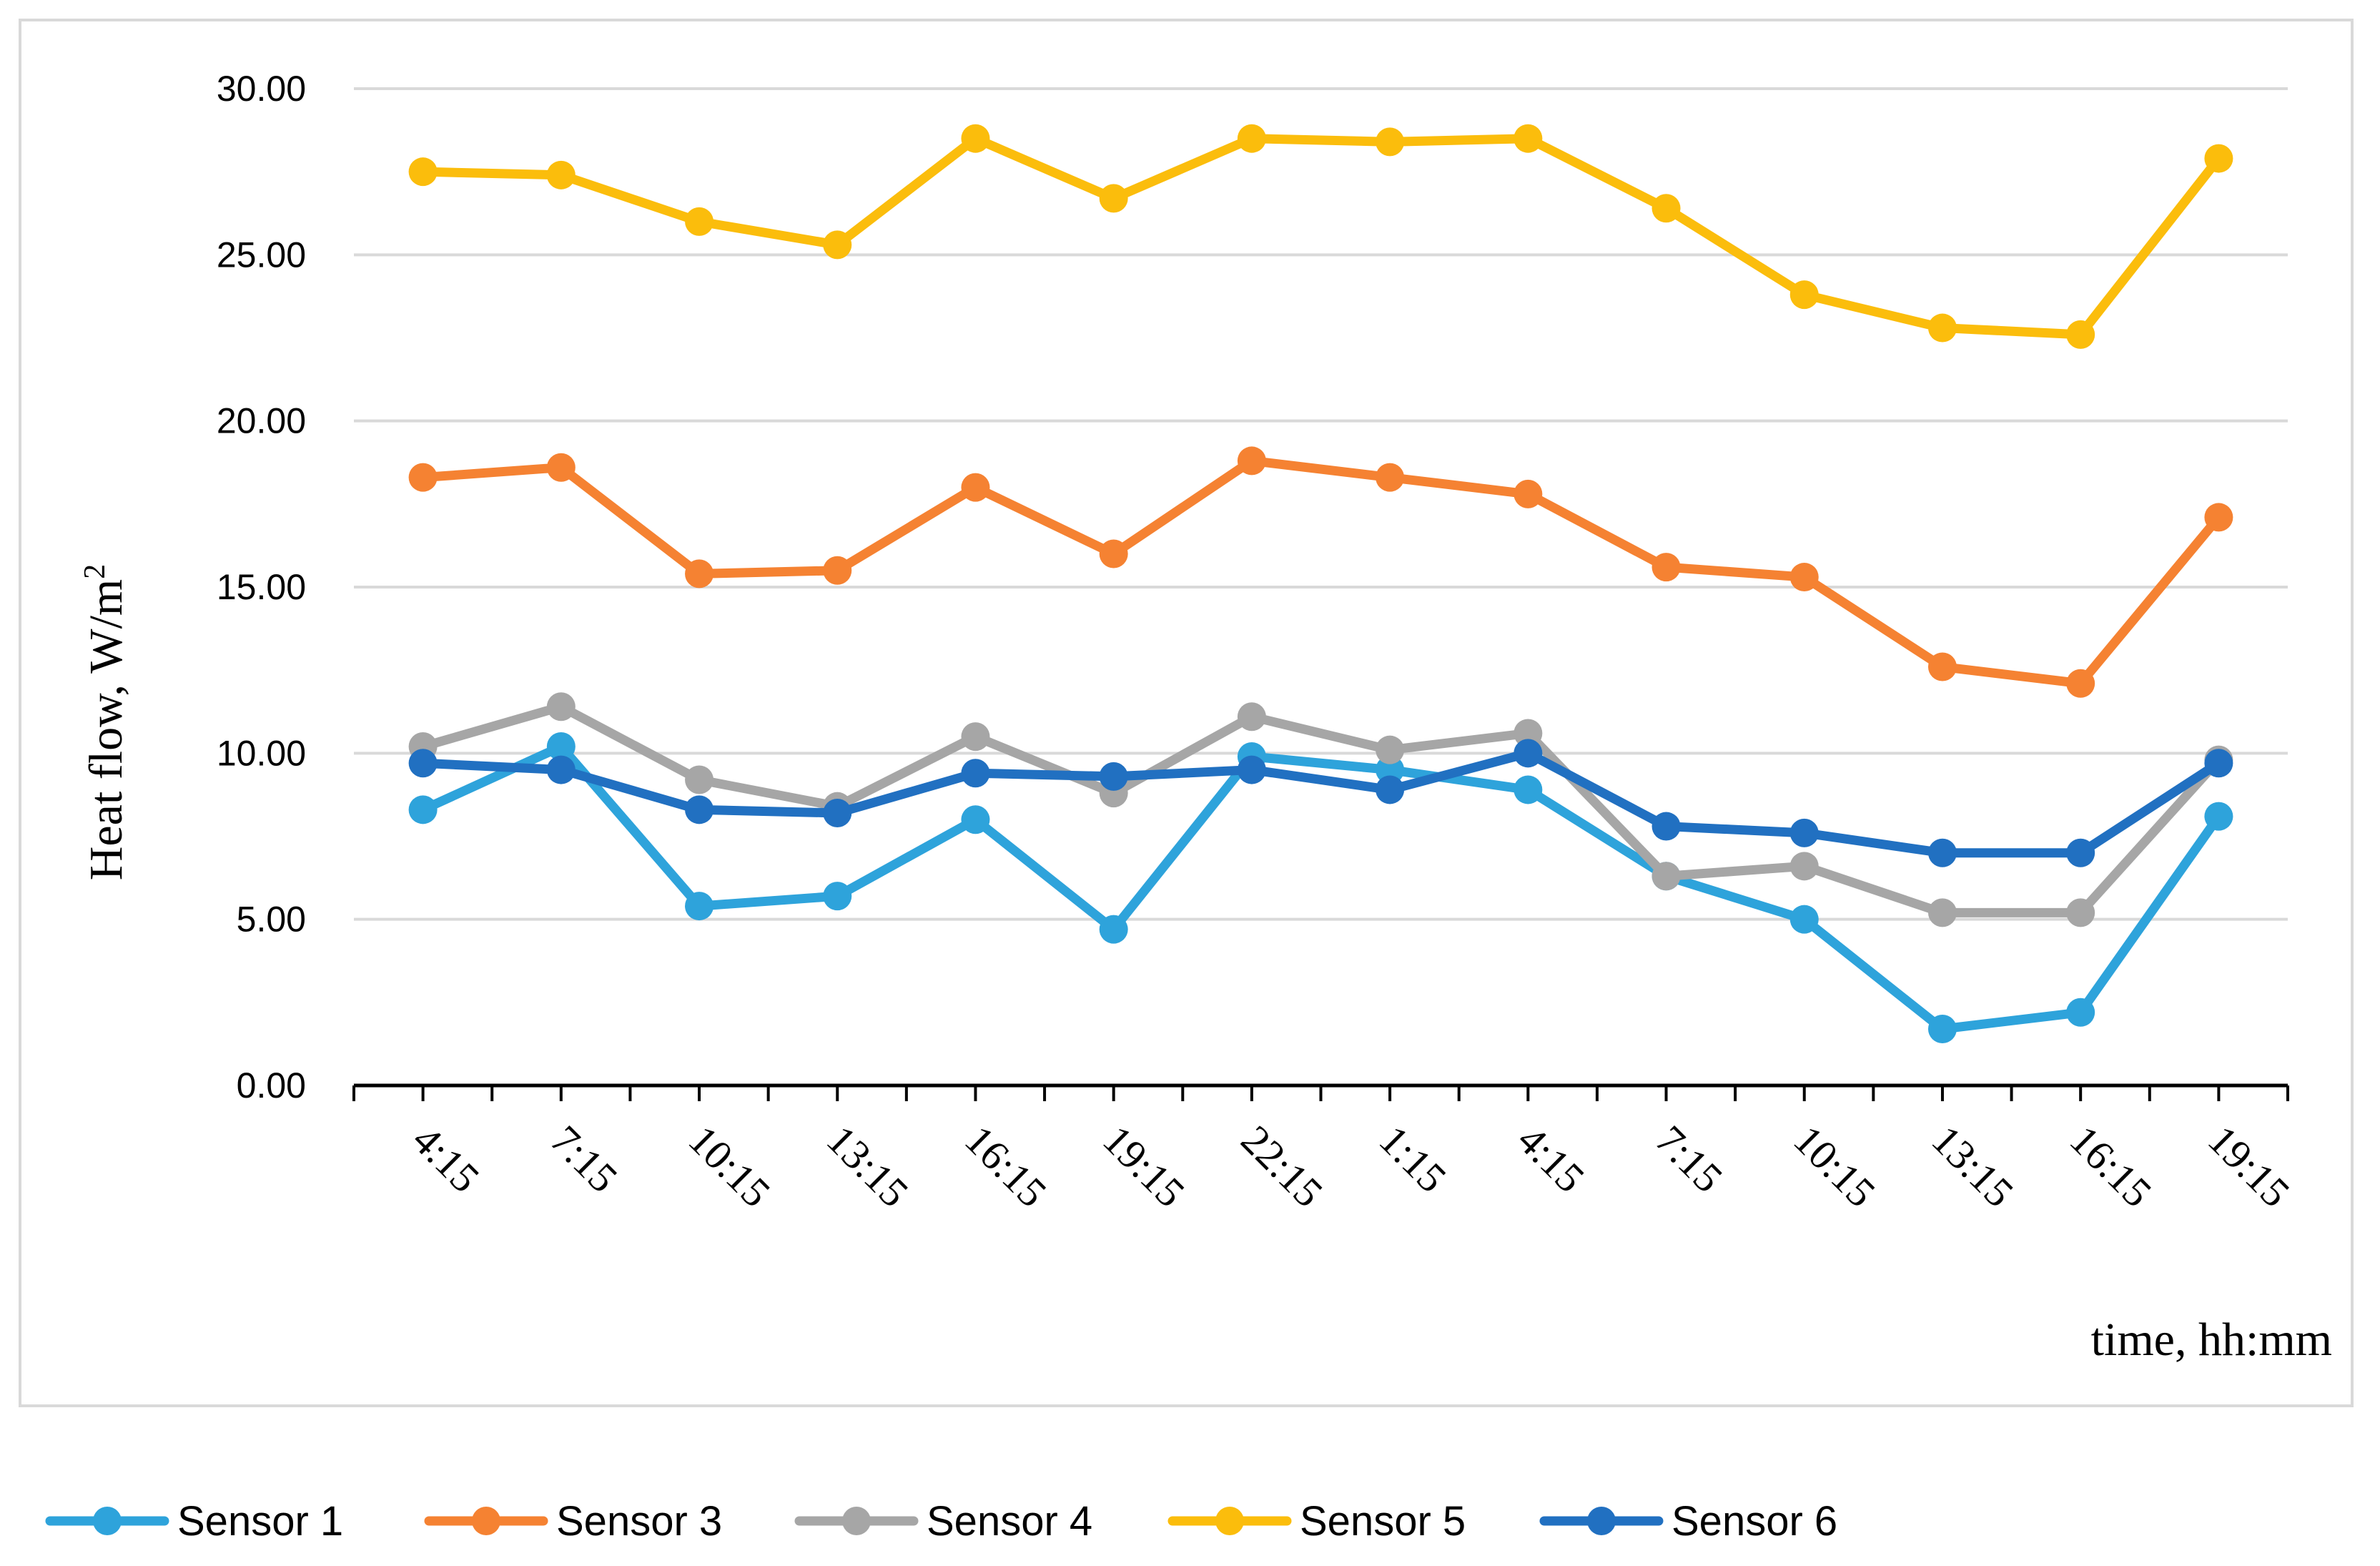  What do you see at coordinates (639, 1521) in the screenshot?
I see `legend-label: Sensor 3` at bounding box center [639, 1521].